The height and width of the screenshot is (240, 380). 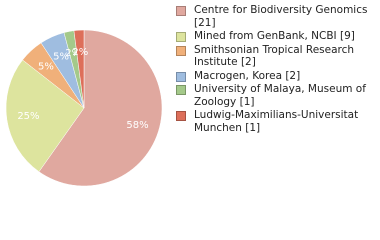 What do you see at coordinates (281, 16) in the screenshot?
I see `legend-label: Centre for Biodiversity Genomics [21]` at bounding box center [281, 16].